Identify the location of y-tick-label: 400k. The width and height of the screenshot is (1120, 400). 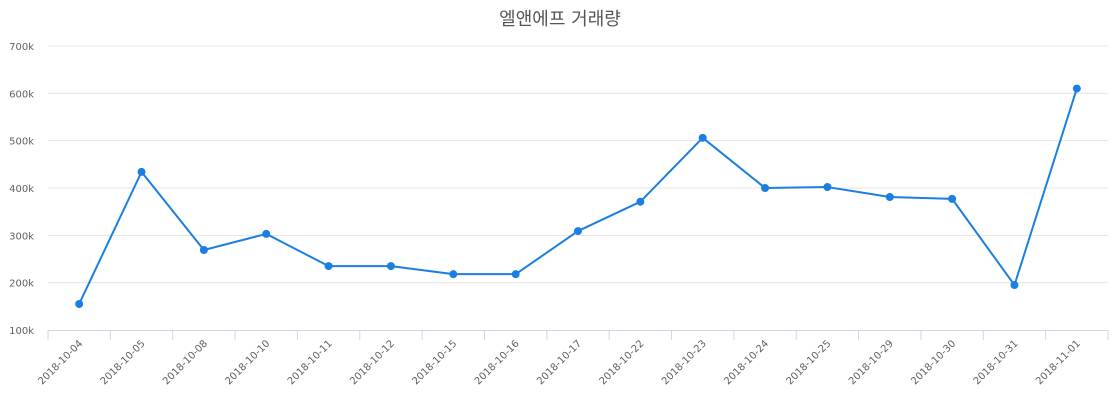
(21, 189).